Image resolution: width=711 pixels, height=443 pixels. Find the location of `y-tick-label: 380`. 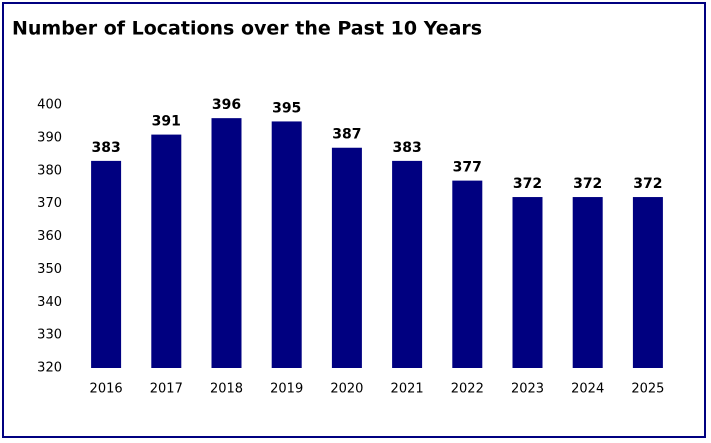

y-tick-label: 380 is located at coordinates (49, 170).